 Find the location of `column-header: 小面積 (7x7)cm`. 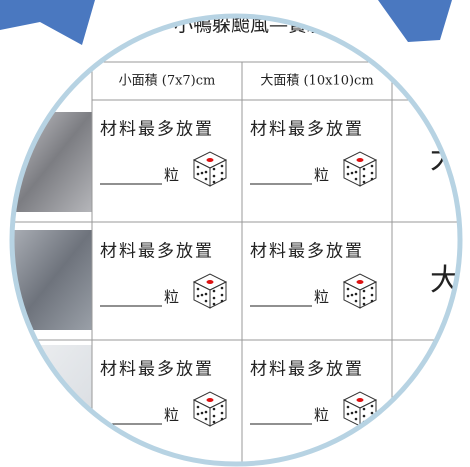

column-header: 小面積 (7x7)cm is located at coordinates (167, 81).